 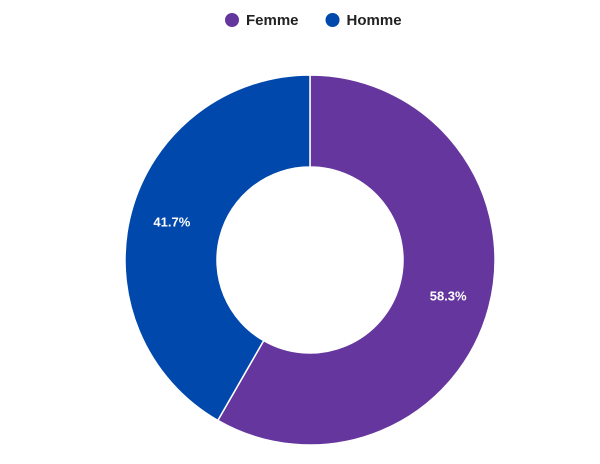 What do you see at coordinates (448, 295) in the screenshot?
I see `data-label: 58.3%` at bounding box center [448, 295].